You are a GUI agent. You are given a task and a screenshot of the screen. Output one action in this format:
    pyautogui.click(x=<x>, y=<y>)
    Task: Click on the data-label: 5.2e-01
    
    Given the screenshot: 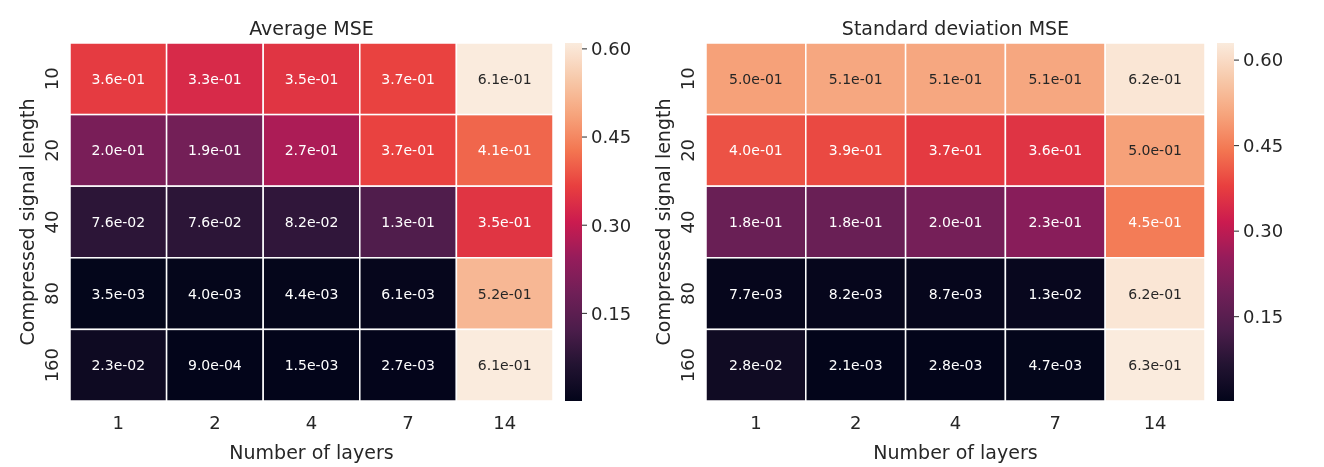 What is the action you would take?
    pyautogui.click(x=504, y=293)
    